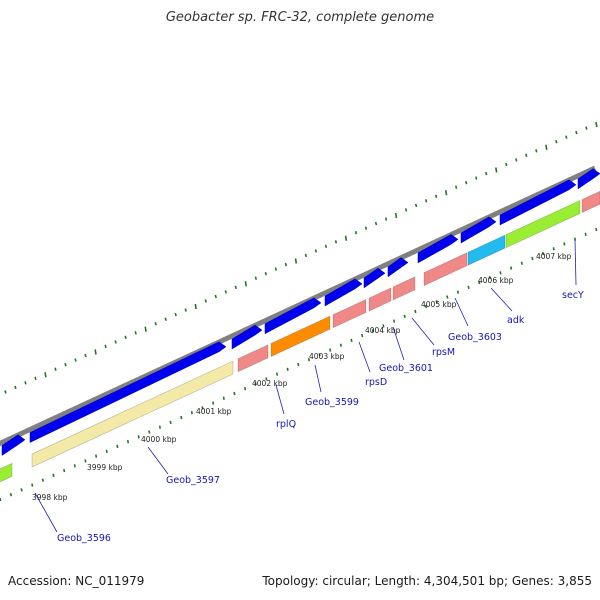 This screenshot has width=600, height=600. I want to click on gene-label: secY, so click(573, 295).